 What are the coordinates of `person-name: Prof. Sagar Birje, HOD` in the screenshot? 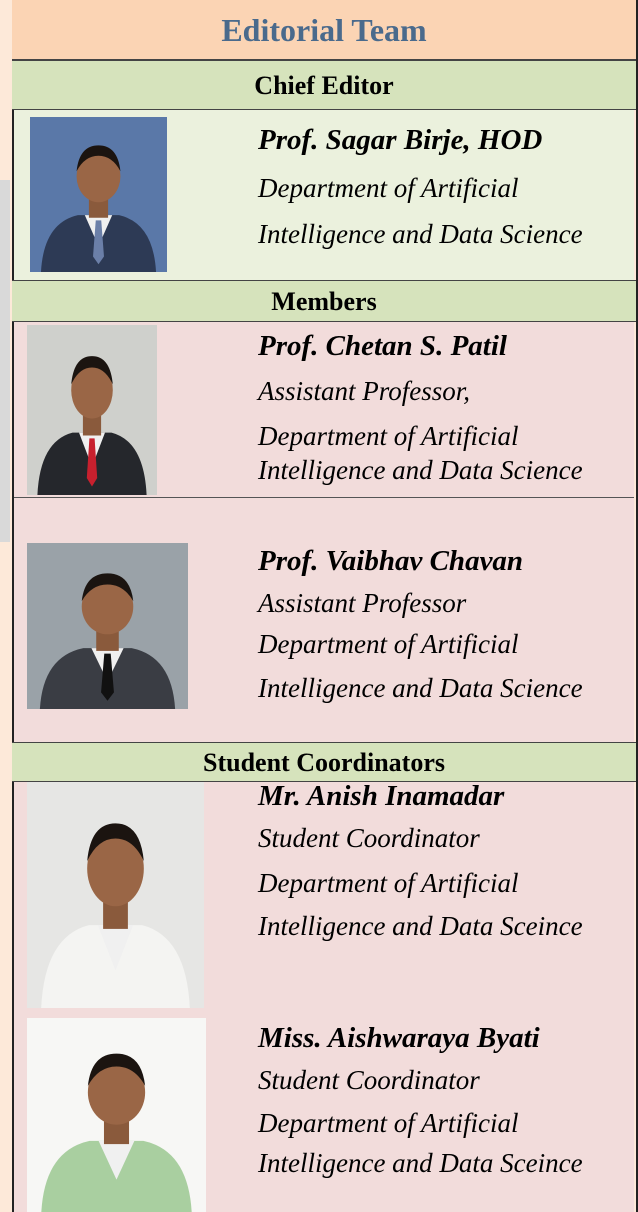 It's located at (400, 140).